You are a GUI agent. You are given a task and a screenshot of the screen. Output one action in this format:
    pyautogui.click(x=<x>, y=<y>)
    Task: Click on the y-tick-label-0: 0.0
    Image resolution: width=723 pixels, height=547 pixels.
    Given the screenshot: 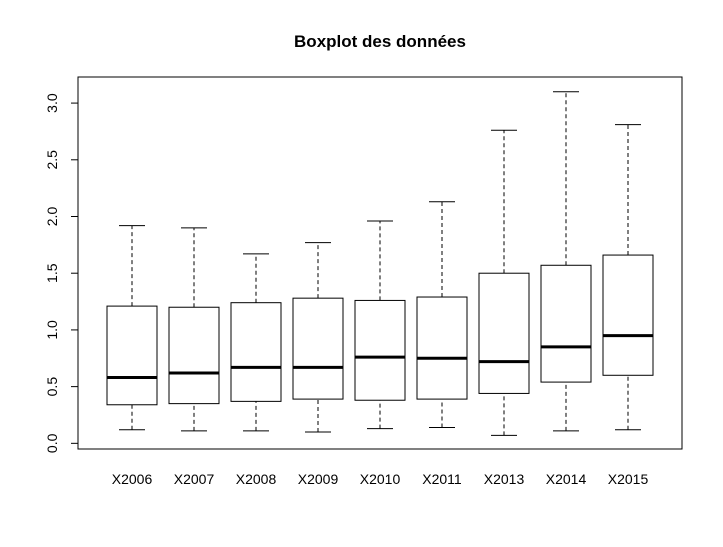 What is the action you would take?
    pyautogui.click(x=52, y=443)
    